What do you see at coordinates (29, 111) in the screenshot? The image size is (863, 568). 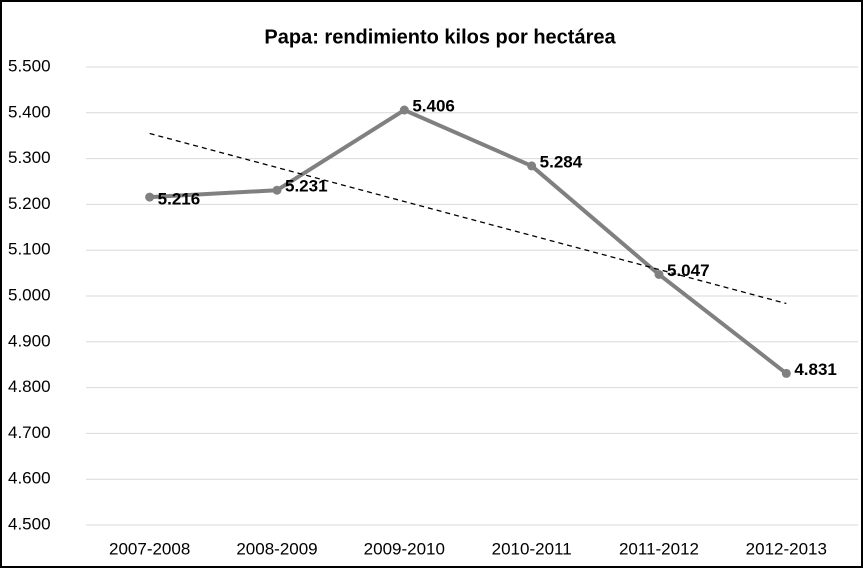 I see `y-tick-label: 5.400` at bounding box center [29, 111].